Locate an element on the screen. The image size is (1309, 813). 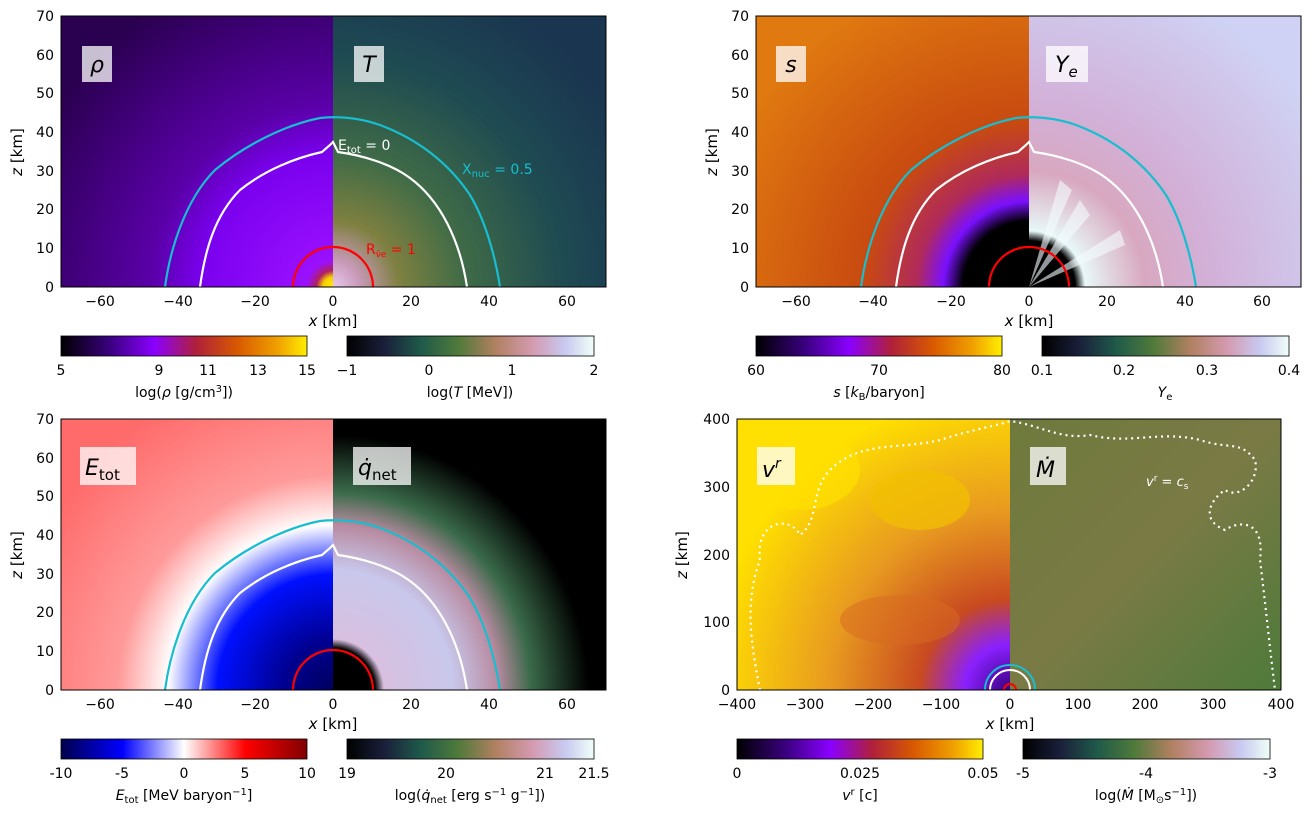
svg-text: −300 is located at coordinates (805, 705).